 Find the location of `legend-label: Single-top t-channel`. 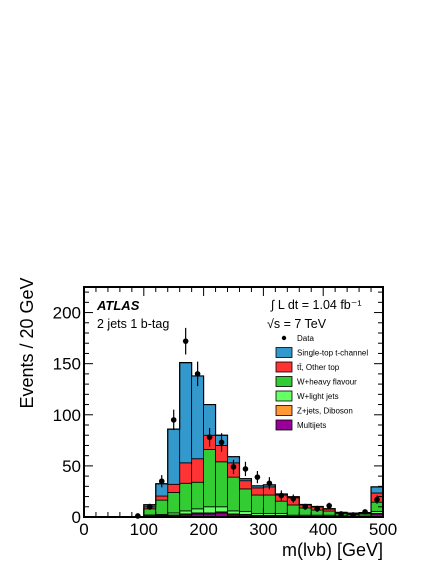

legend-label: Single-top t-channel is located at coordinates (332, 353).